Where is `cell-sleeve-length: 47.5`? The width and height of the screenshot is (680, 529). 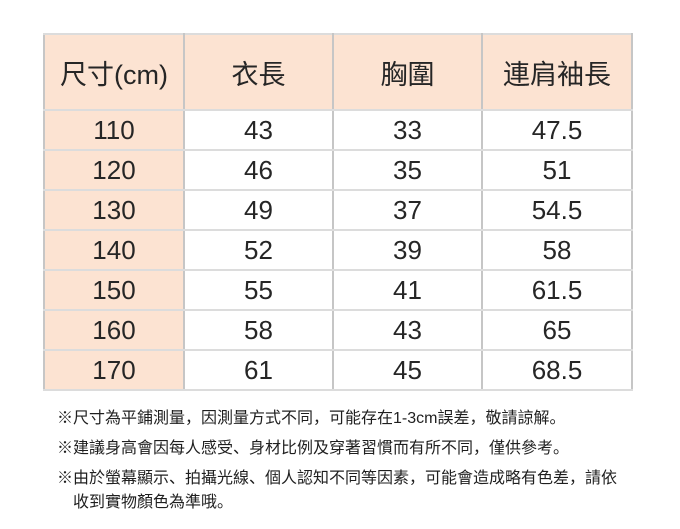
cell-sleeve-length: 47.5 is located at coordinates (557, 130).